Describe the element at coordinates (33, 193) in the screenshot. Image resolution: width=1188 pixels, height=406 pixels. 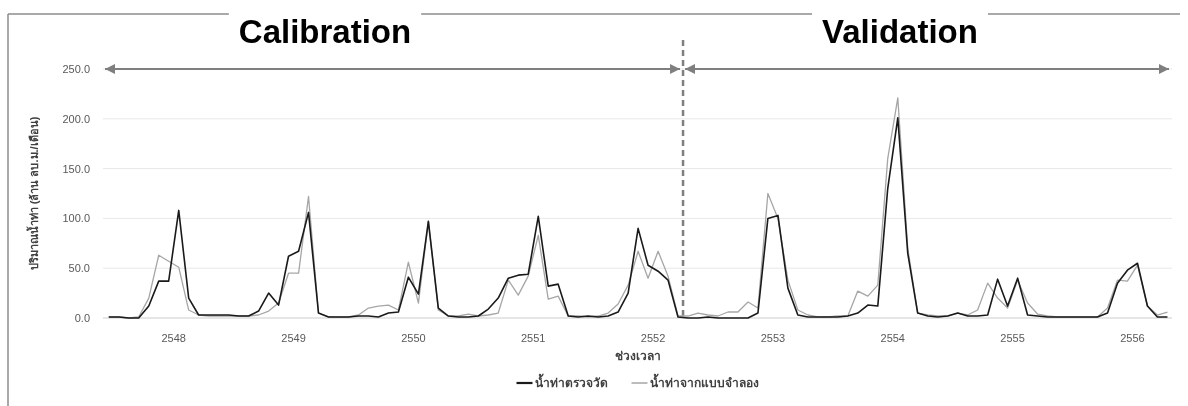
I see `y-axis-title: ปริมาณน้ำท่า (ล้าน ลบ.ม./เดือน)` at that location.